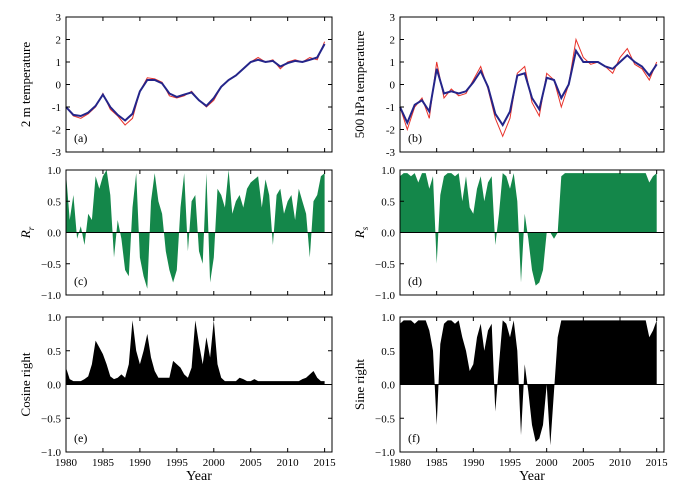  Describe the element at coordinates (80, 281) in the screenshot. I see `panel-label: (c)` at that location.